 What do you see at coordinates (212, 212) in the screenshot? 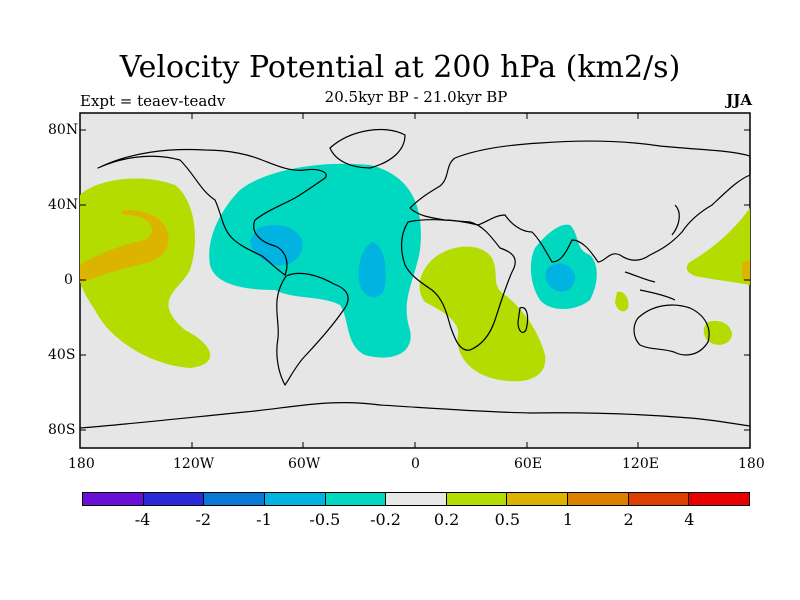
I see `coastline-north-america` at bounding box center [212, 212].